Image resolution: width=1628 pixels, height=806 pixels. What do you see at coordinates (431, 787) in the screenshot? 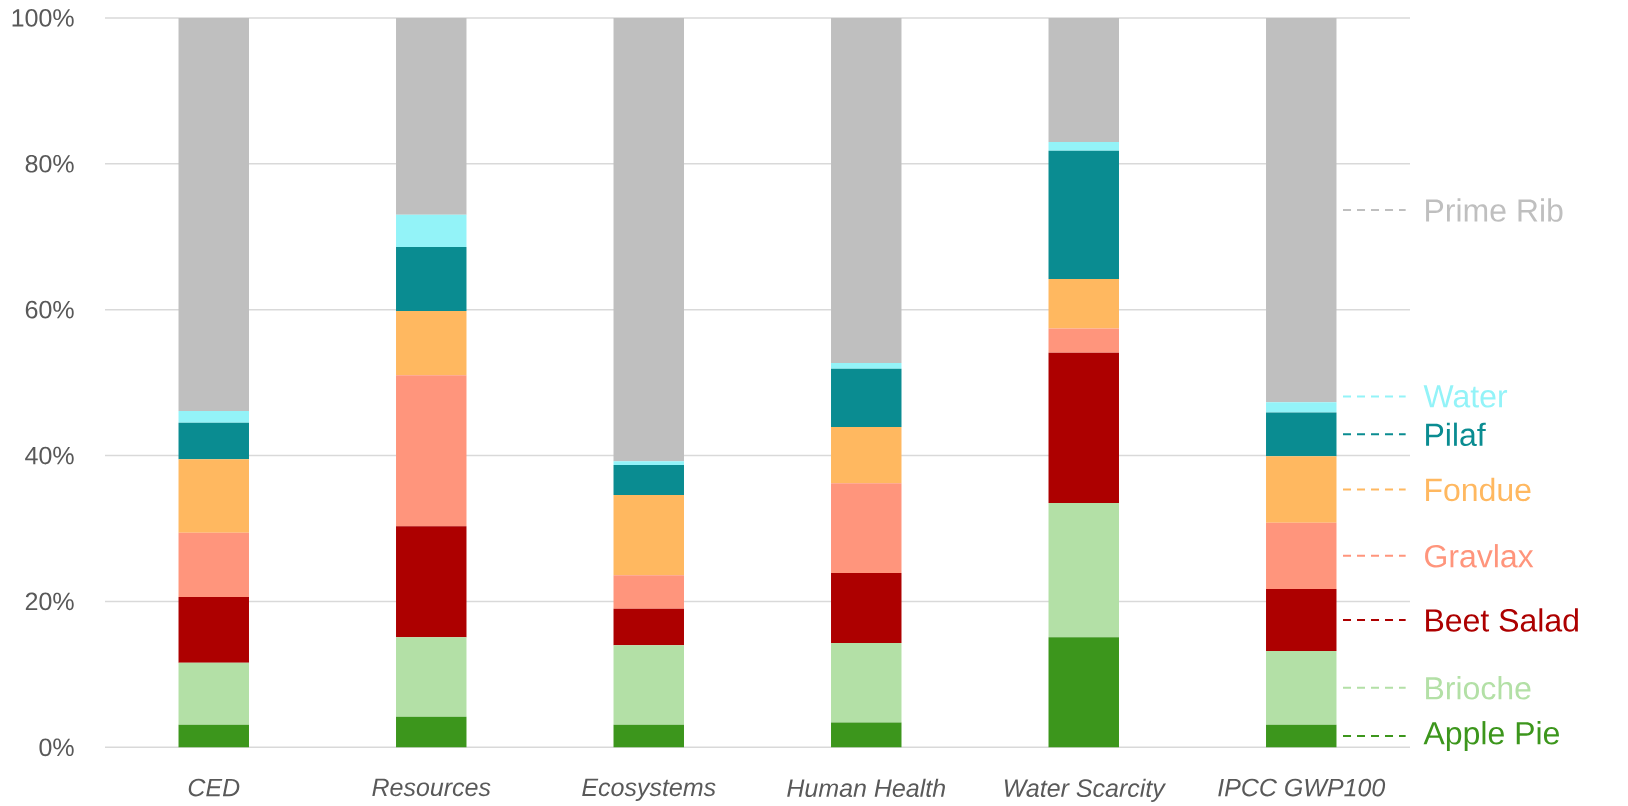
I see `x-tick-label: Resources` at bounding box center [431, 787].